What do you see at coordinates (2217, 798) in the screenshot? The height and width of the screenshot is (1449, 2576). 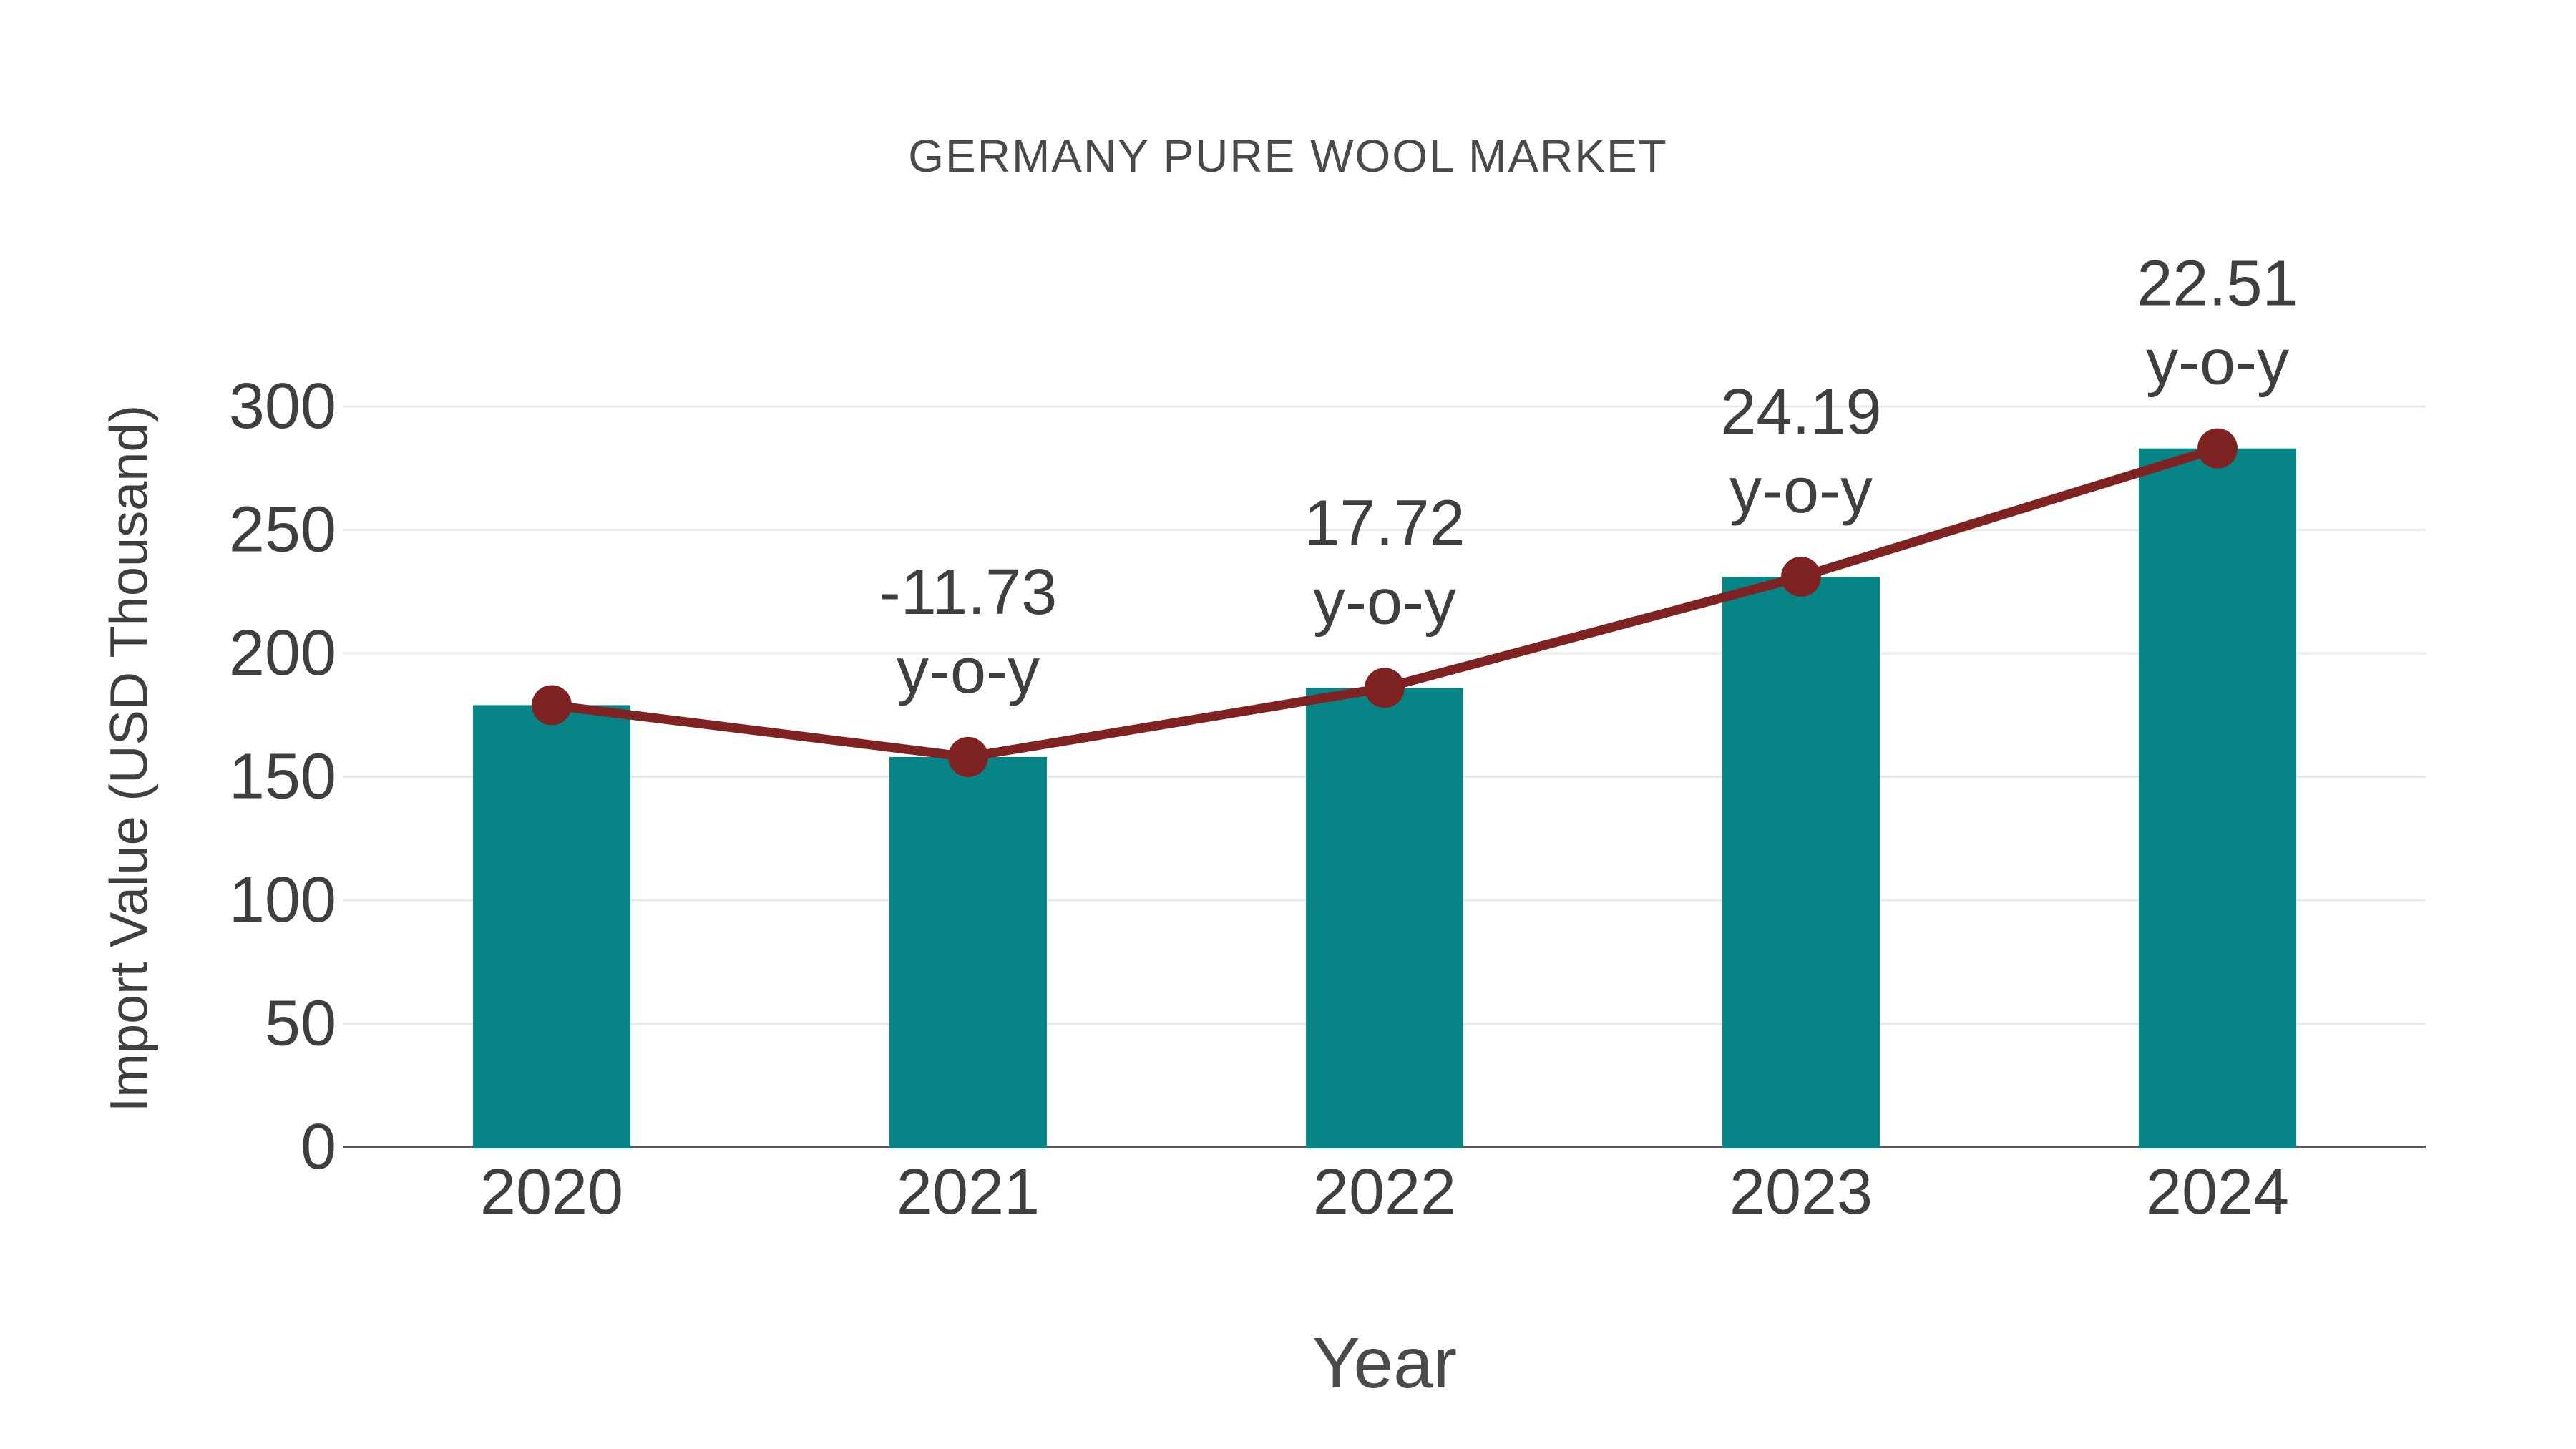 I see `bar-2024` at bounding box center [2217, 798].